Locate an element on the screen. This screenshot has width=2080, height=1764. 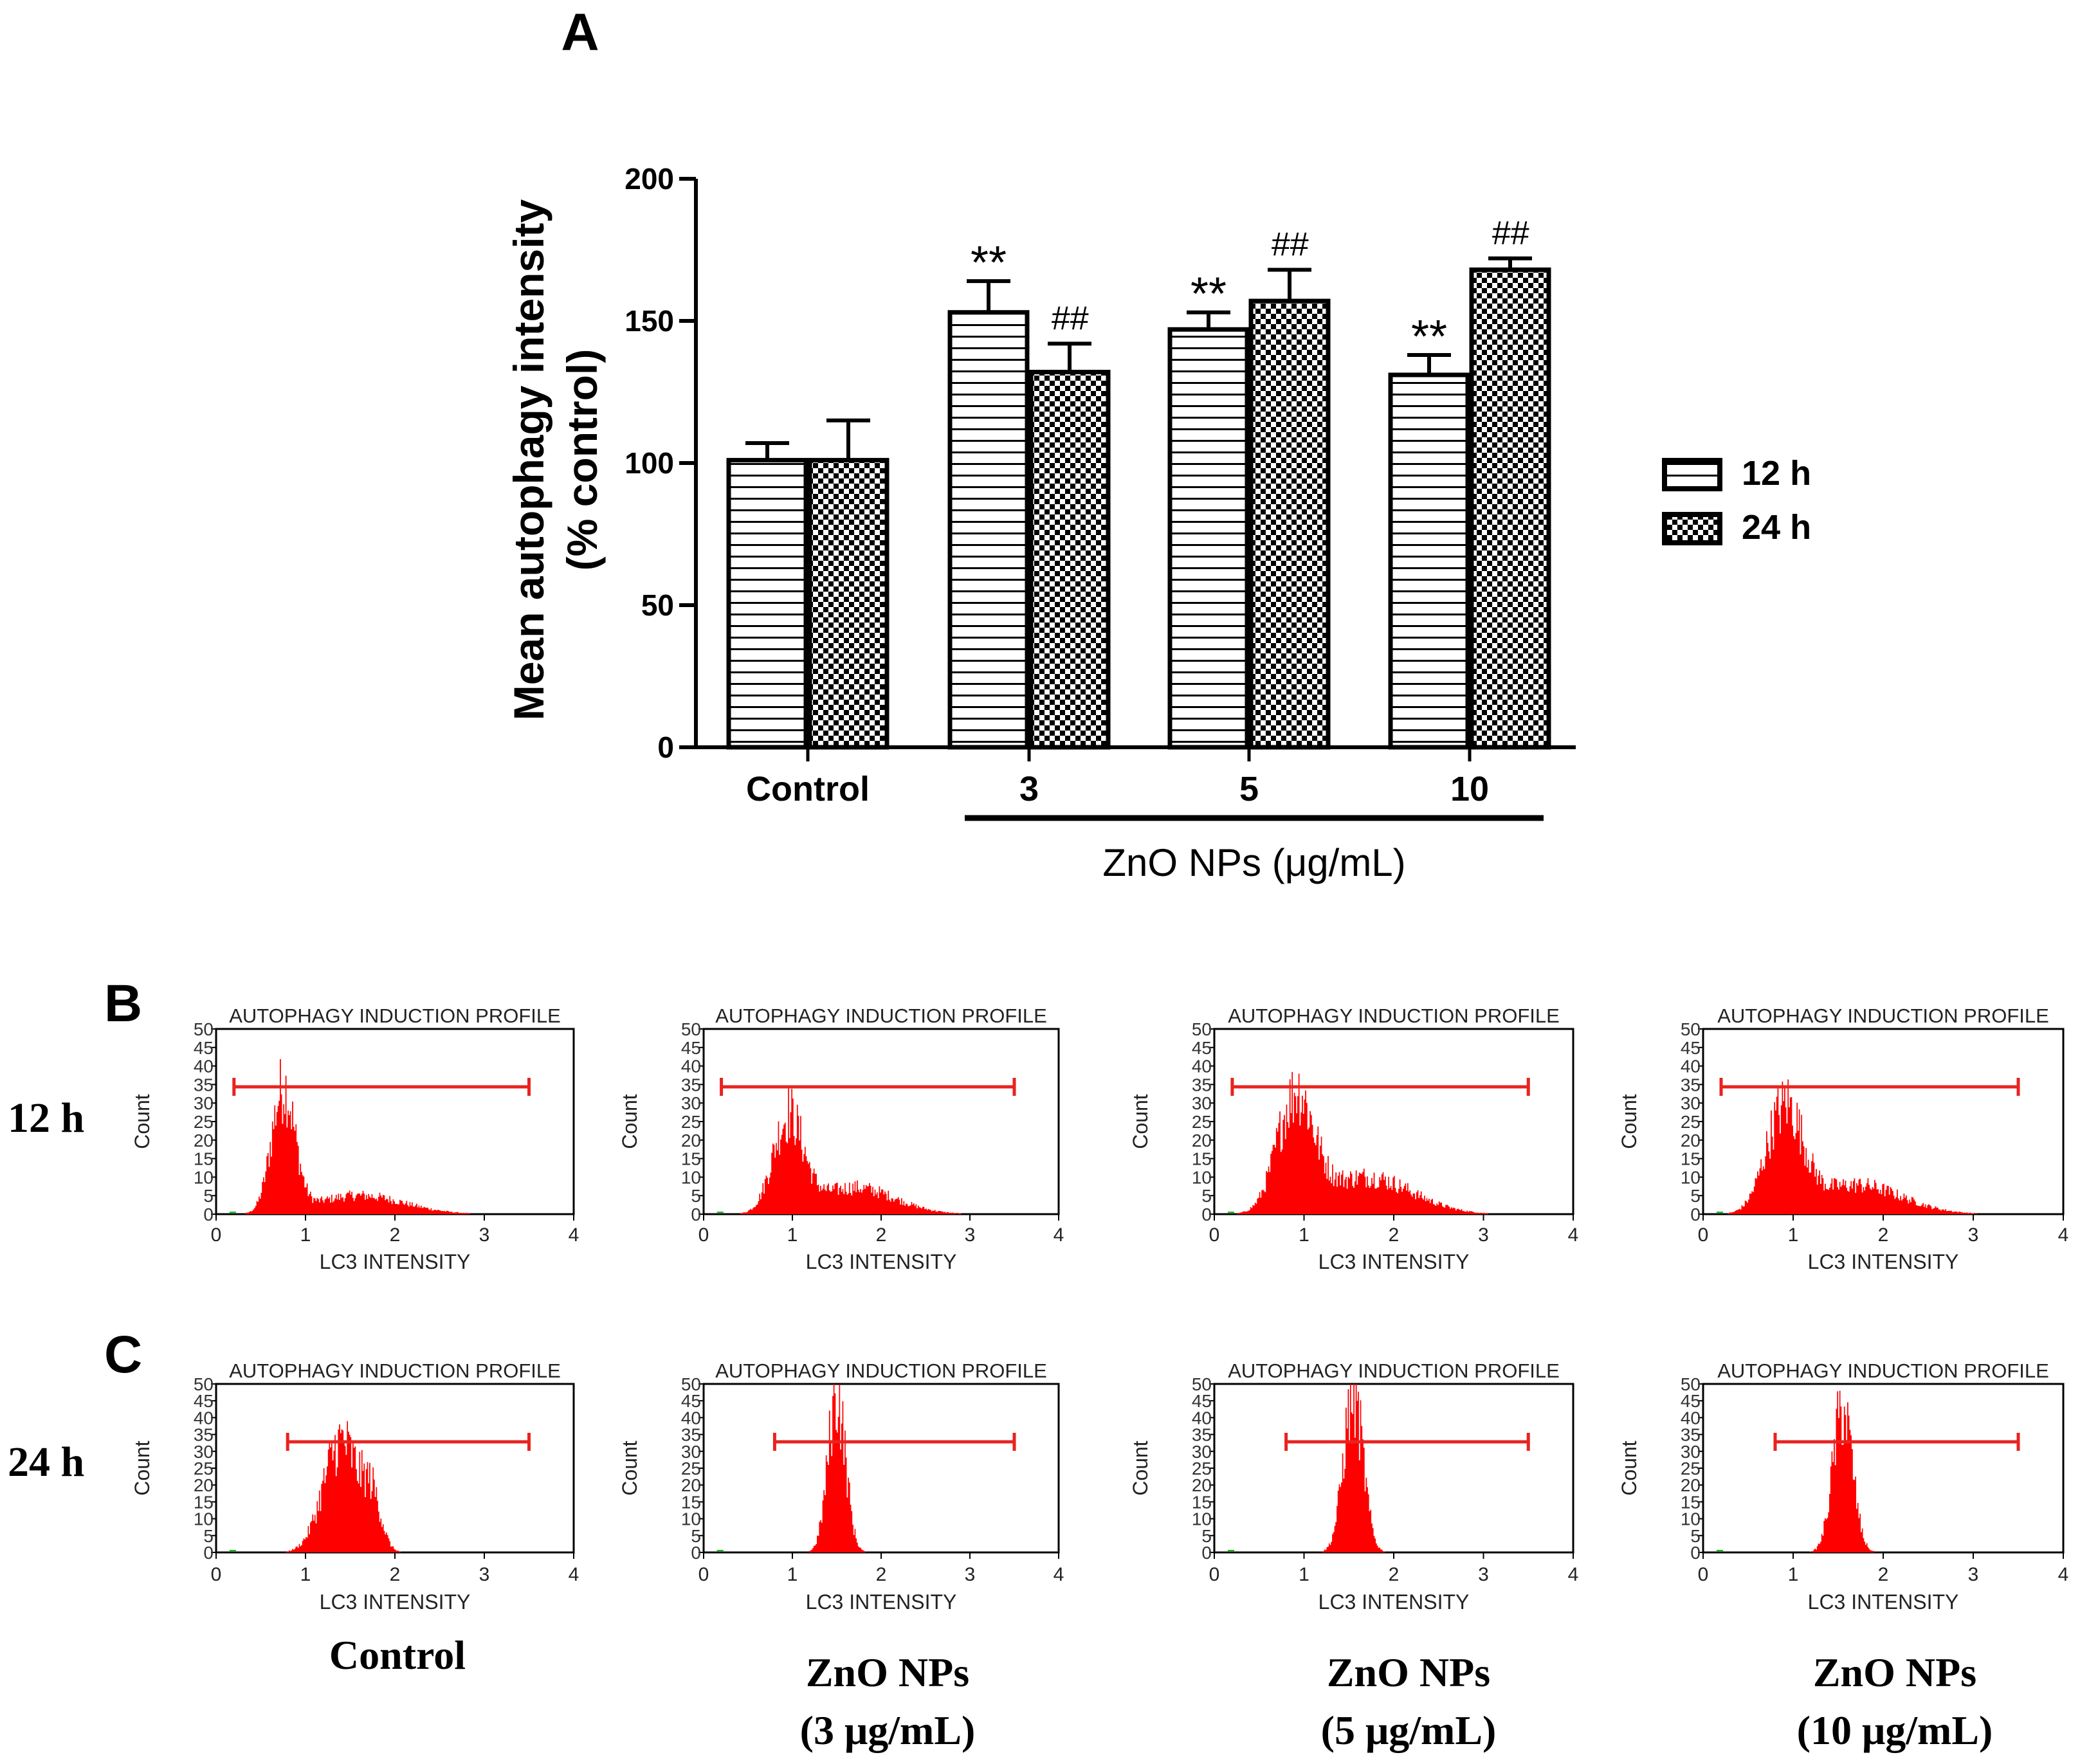
sig-mark-12h-1: ** is located at coordinates (989, 263).